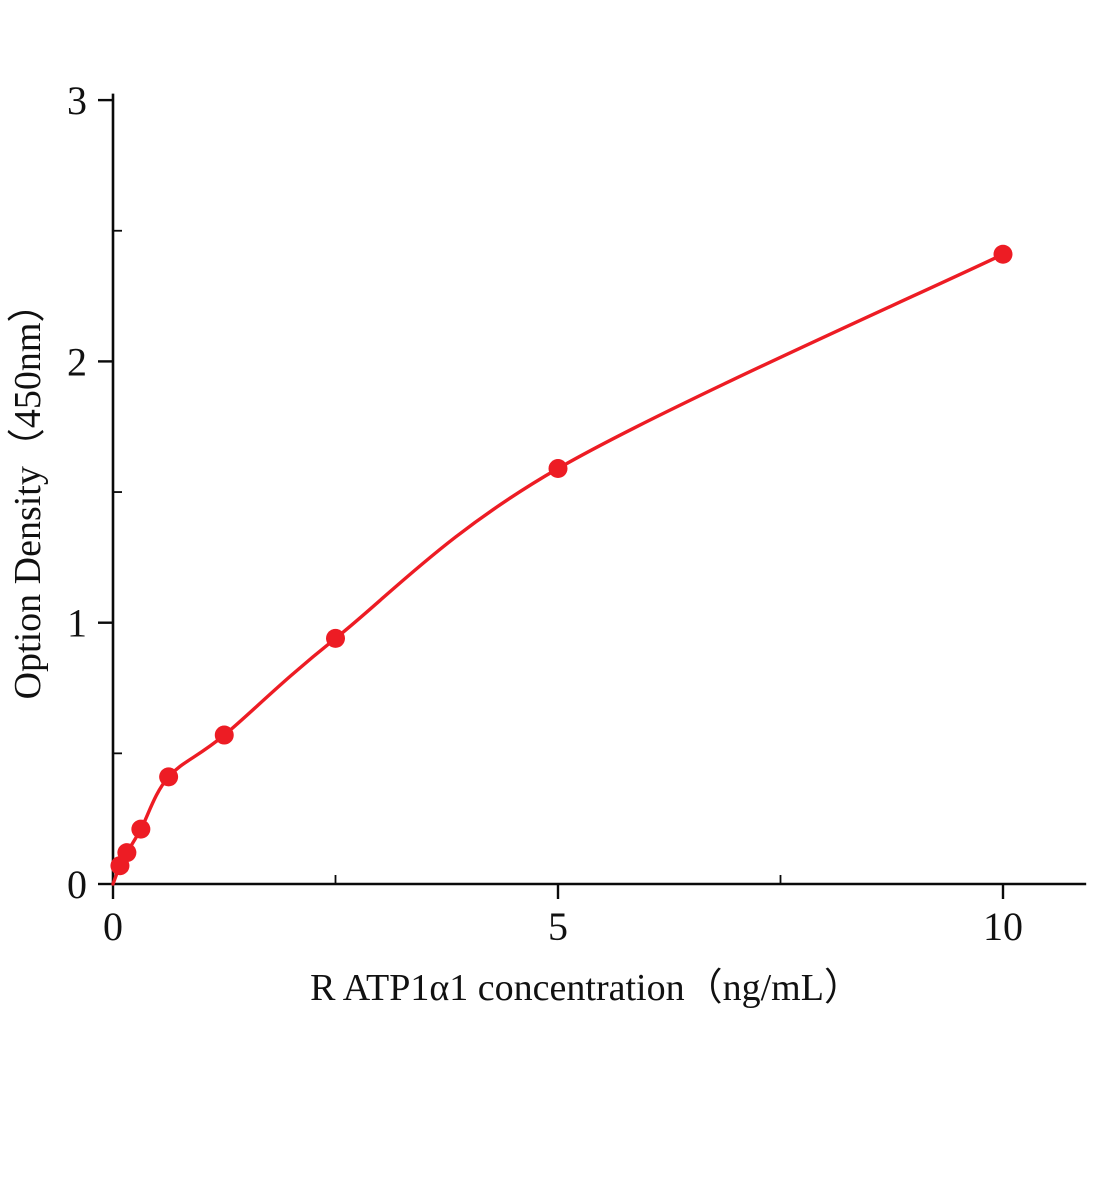 This screenshot has width=1104, height=1200. I want to click on x-tick-label: 10, so click(1003, 926).